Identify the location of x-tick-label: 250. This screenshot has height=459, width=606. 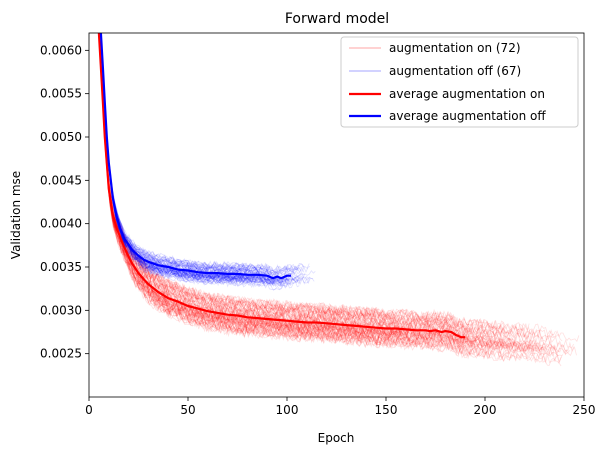
(584, 410).